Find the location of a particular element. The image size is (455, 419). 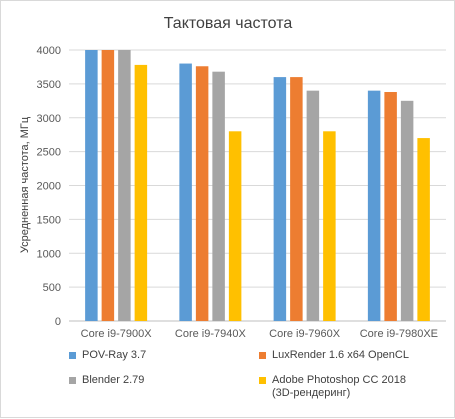

y-tick-labels: 0 500 1000 1500 2000 2500 3000 3500 4000 is located at coordinates (49, 186).